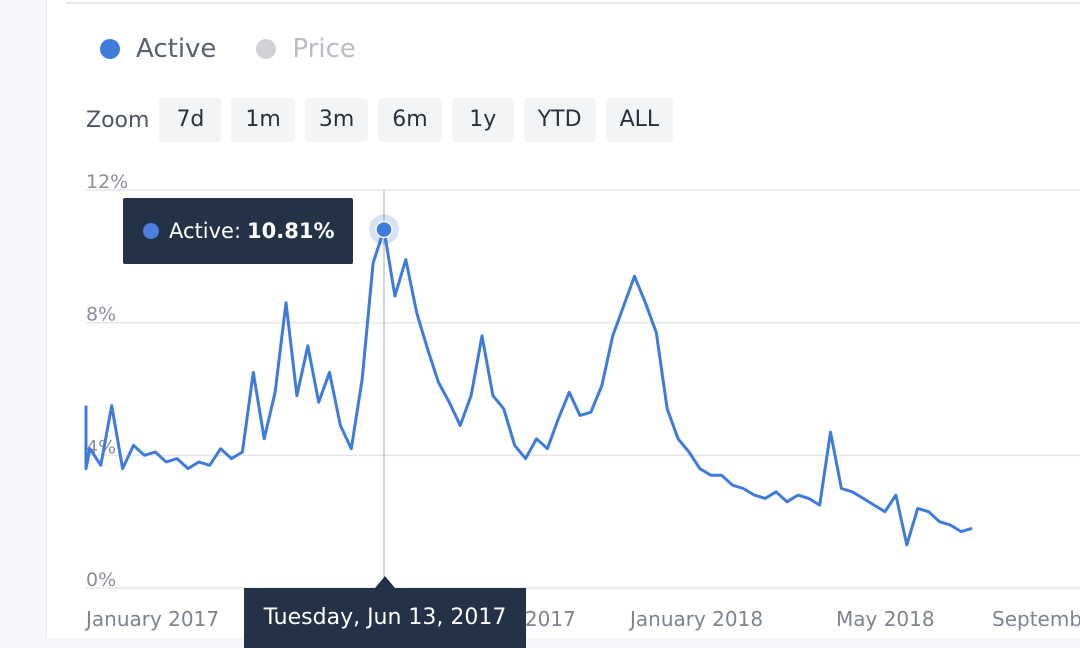 This screenshot has height=648, width=1080. I want to click on tooltip-series-name: Active:, so click(205, 231).